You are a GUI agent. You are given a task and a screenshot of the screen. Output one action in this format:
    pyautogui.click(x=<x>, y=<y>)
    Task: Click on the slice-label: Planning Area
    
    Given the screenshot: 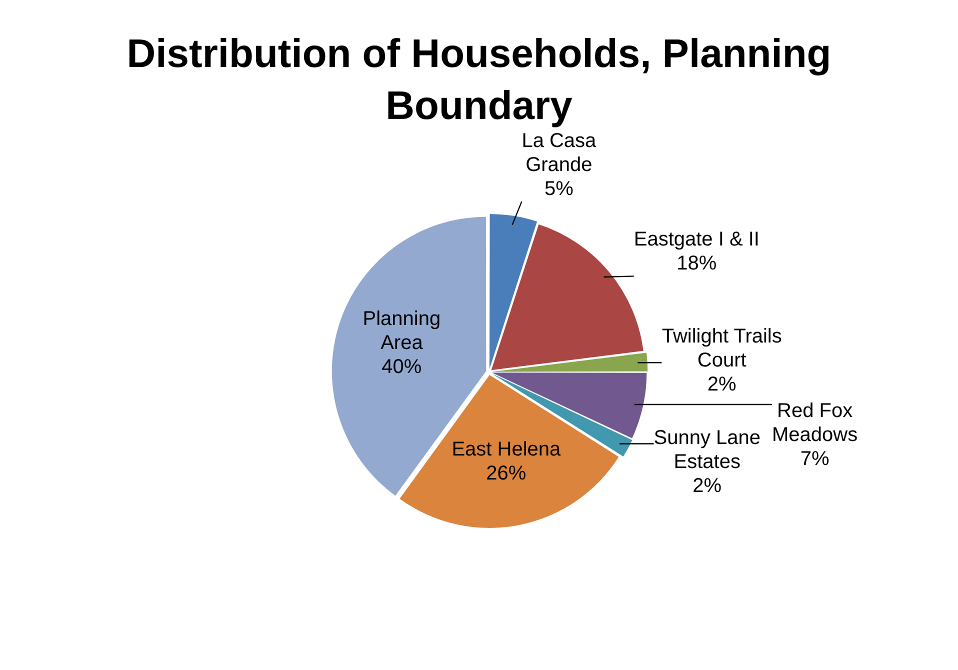 What is the action you would take?
    pyautogui.click(x=401, y=331)
    